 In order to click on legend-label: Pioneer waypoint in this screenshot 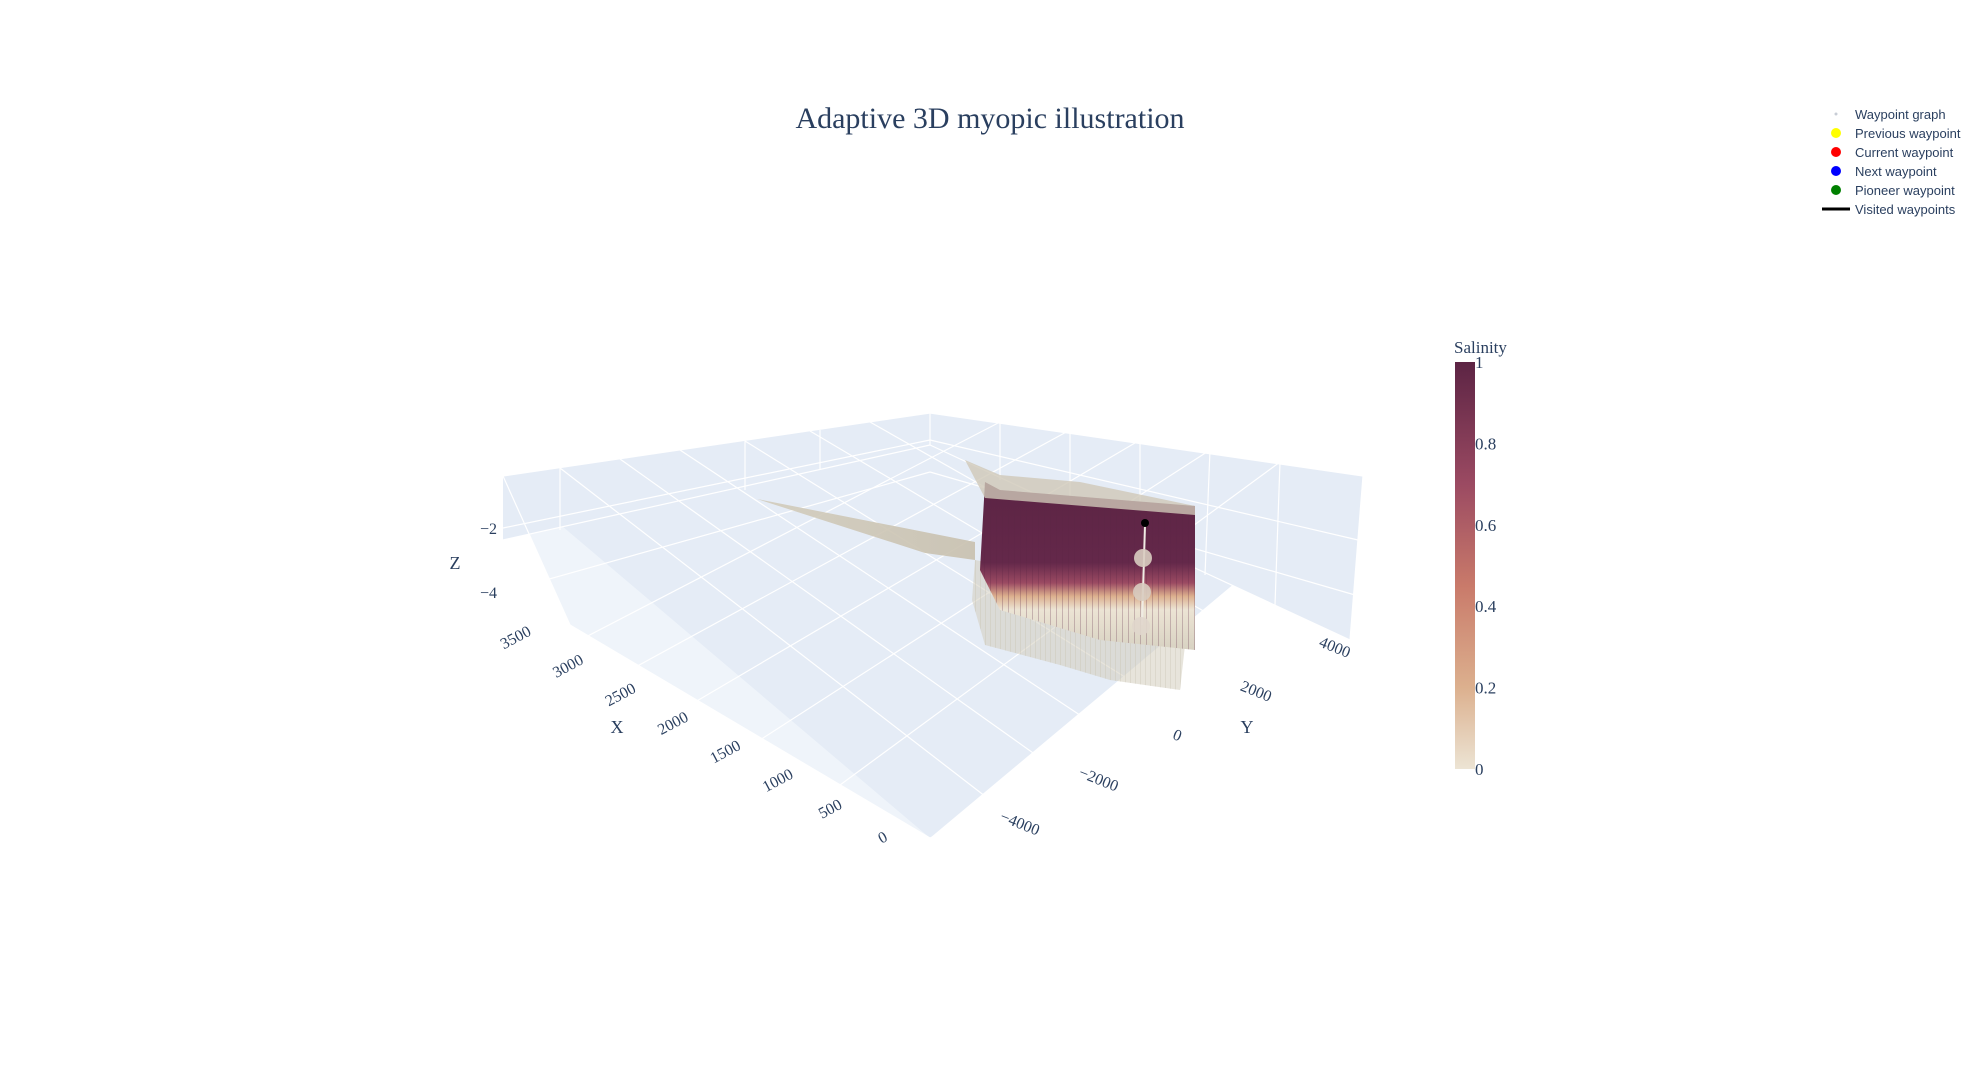, I will do `click(1905, 190)`.